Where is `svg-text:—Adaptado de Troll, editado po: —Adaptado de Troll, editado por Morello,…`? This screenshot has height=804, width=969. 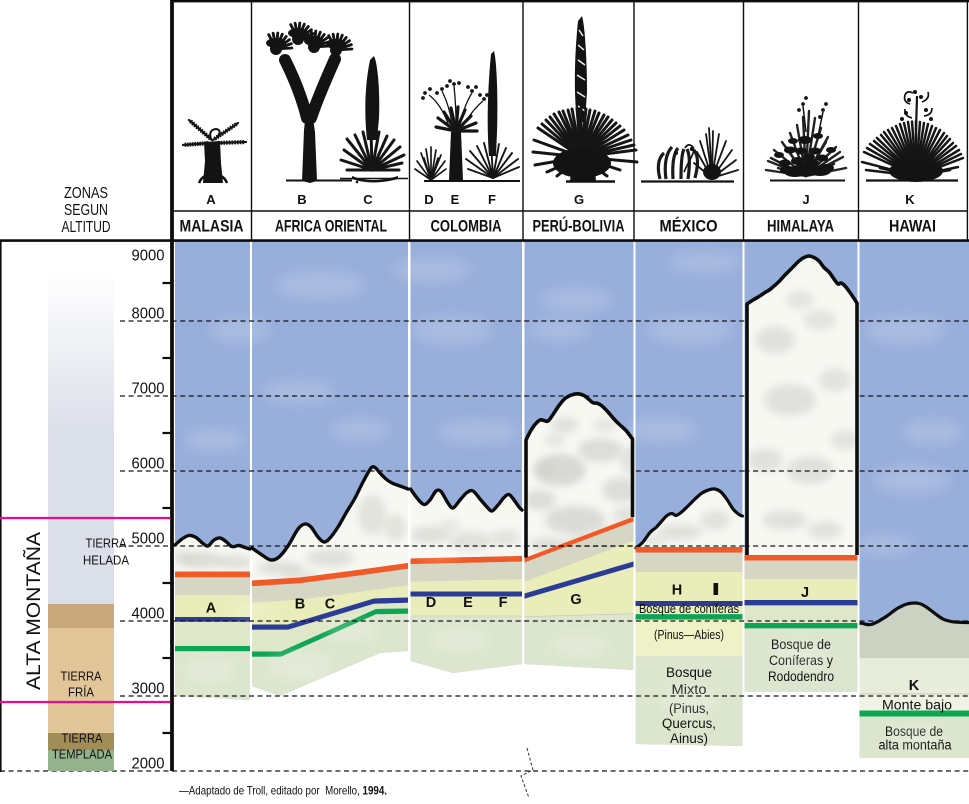
svg-text:—Adaptado de Troll, editado po: —Adaptado de Troll, editado por Morello,… is located at coordinates (283, 791).